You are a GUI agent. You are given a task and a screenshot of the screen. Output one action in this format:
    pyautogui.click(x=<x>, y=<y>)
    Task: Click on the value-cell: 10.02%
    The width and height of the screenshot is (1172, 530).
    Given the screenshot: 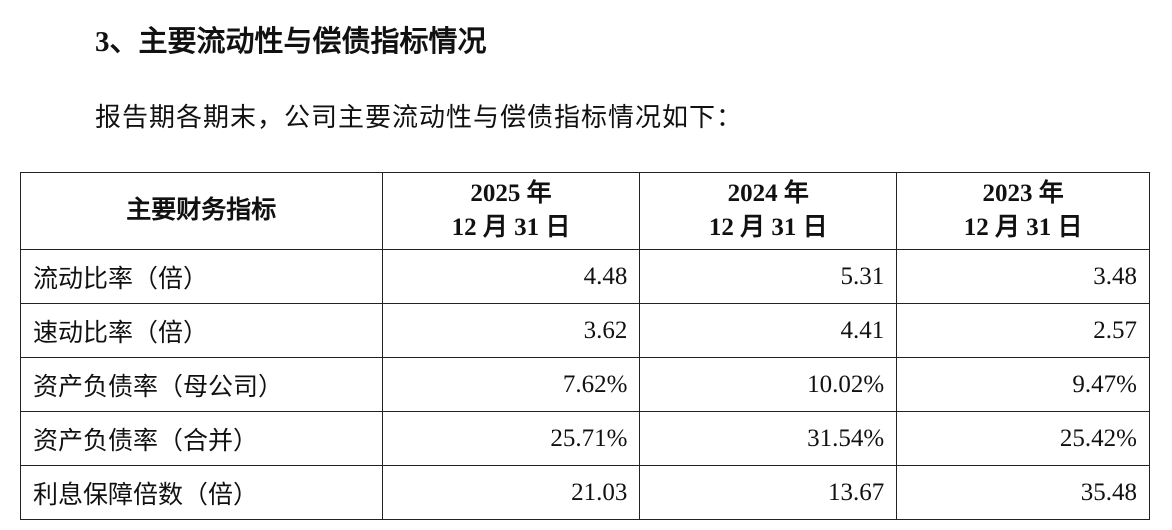 What is the action you would take?
    pyautogui.click(x=768, y=384)
    